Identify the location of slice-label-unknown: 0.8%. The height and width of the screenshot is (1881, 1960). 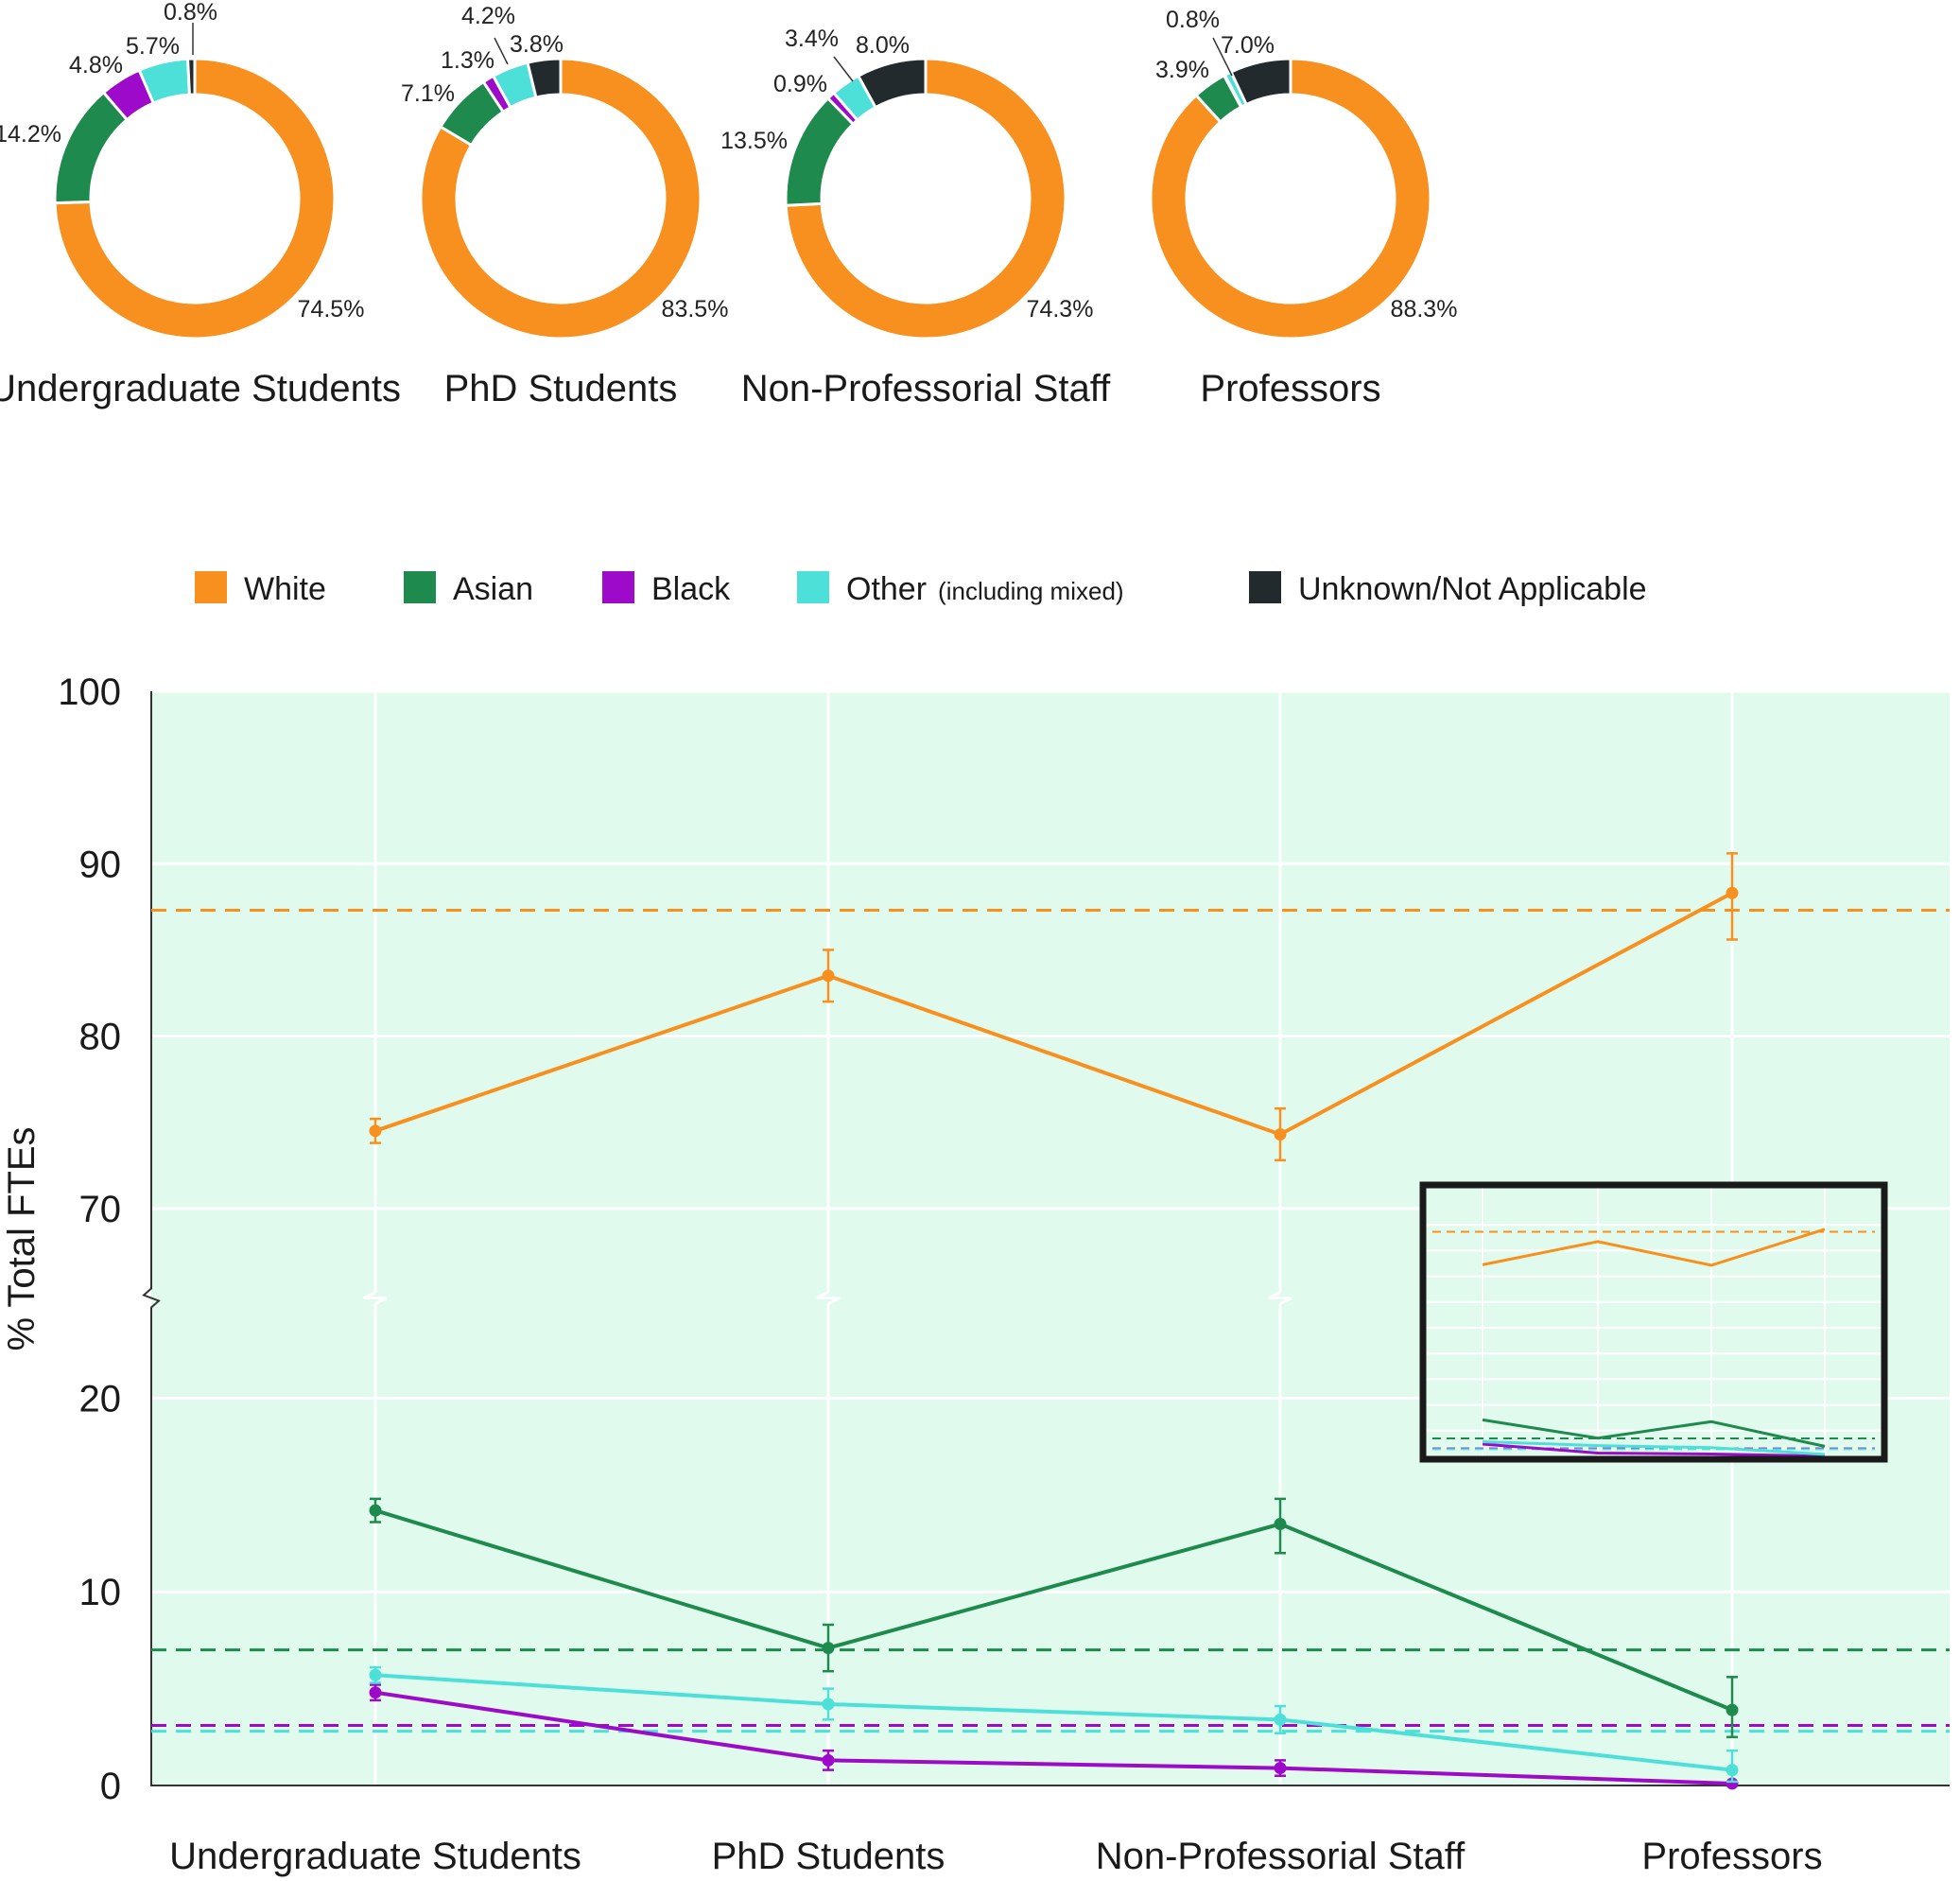
(191, 13).